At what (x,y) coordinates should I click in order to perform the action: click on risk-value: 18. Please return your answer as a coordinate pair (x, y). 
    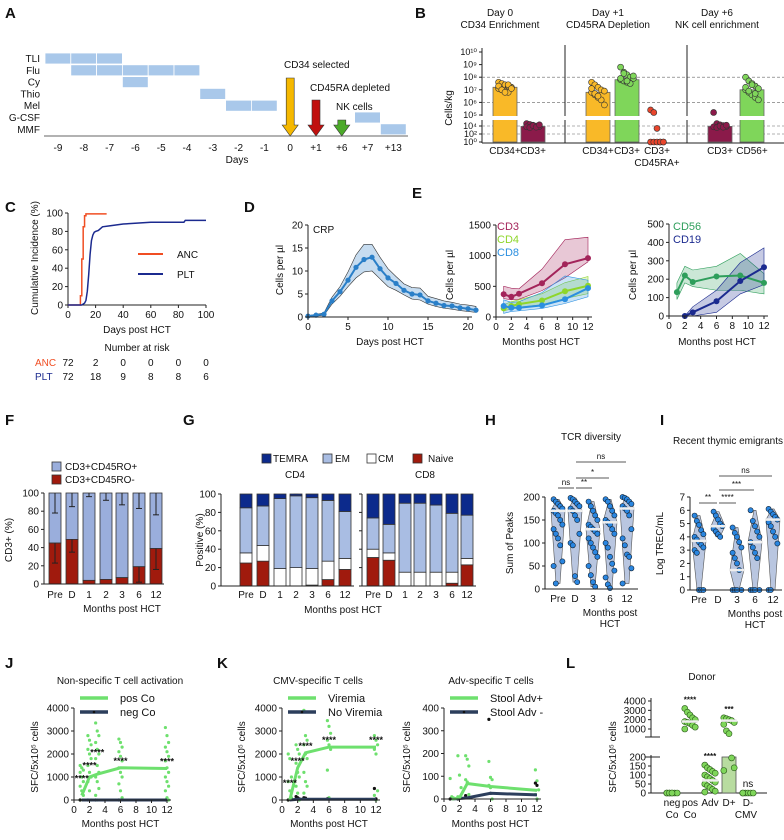
    Looking at the image, I should click on (96, 377).